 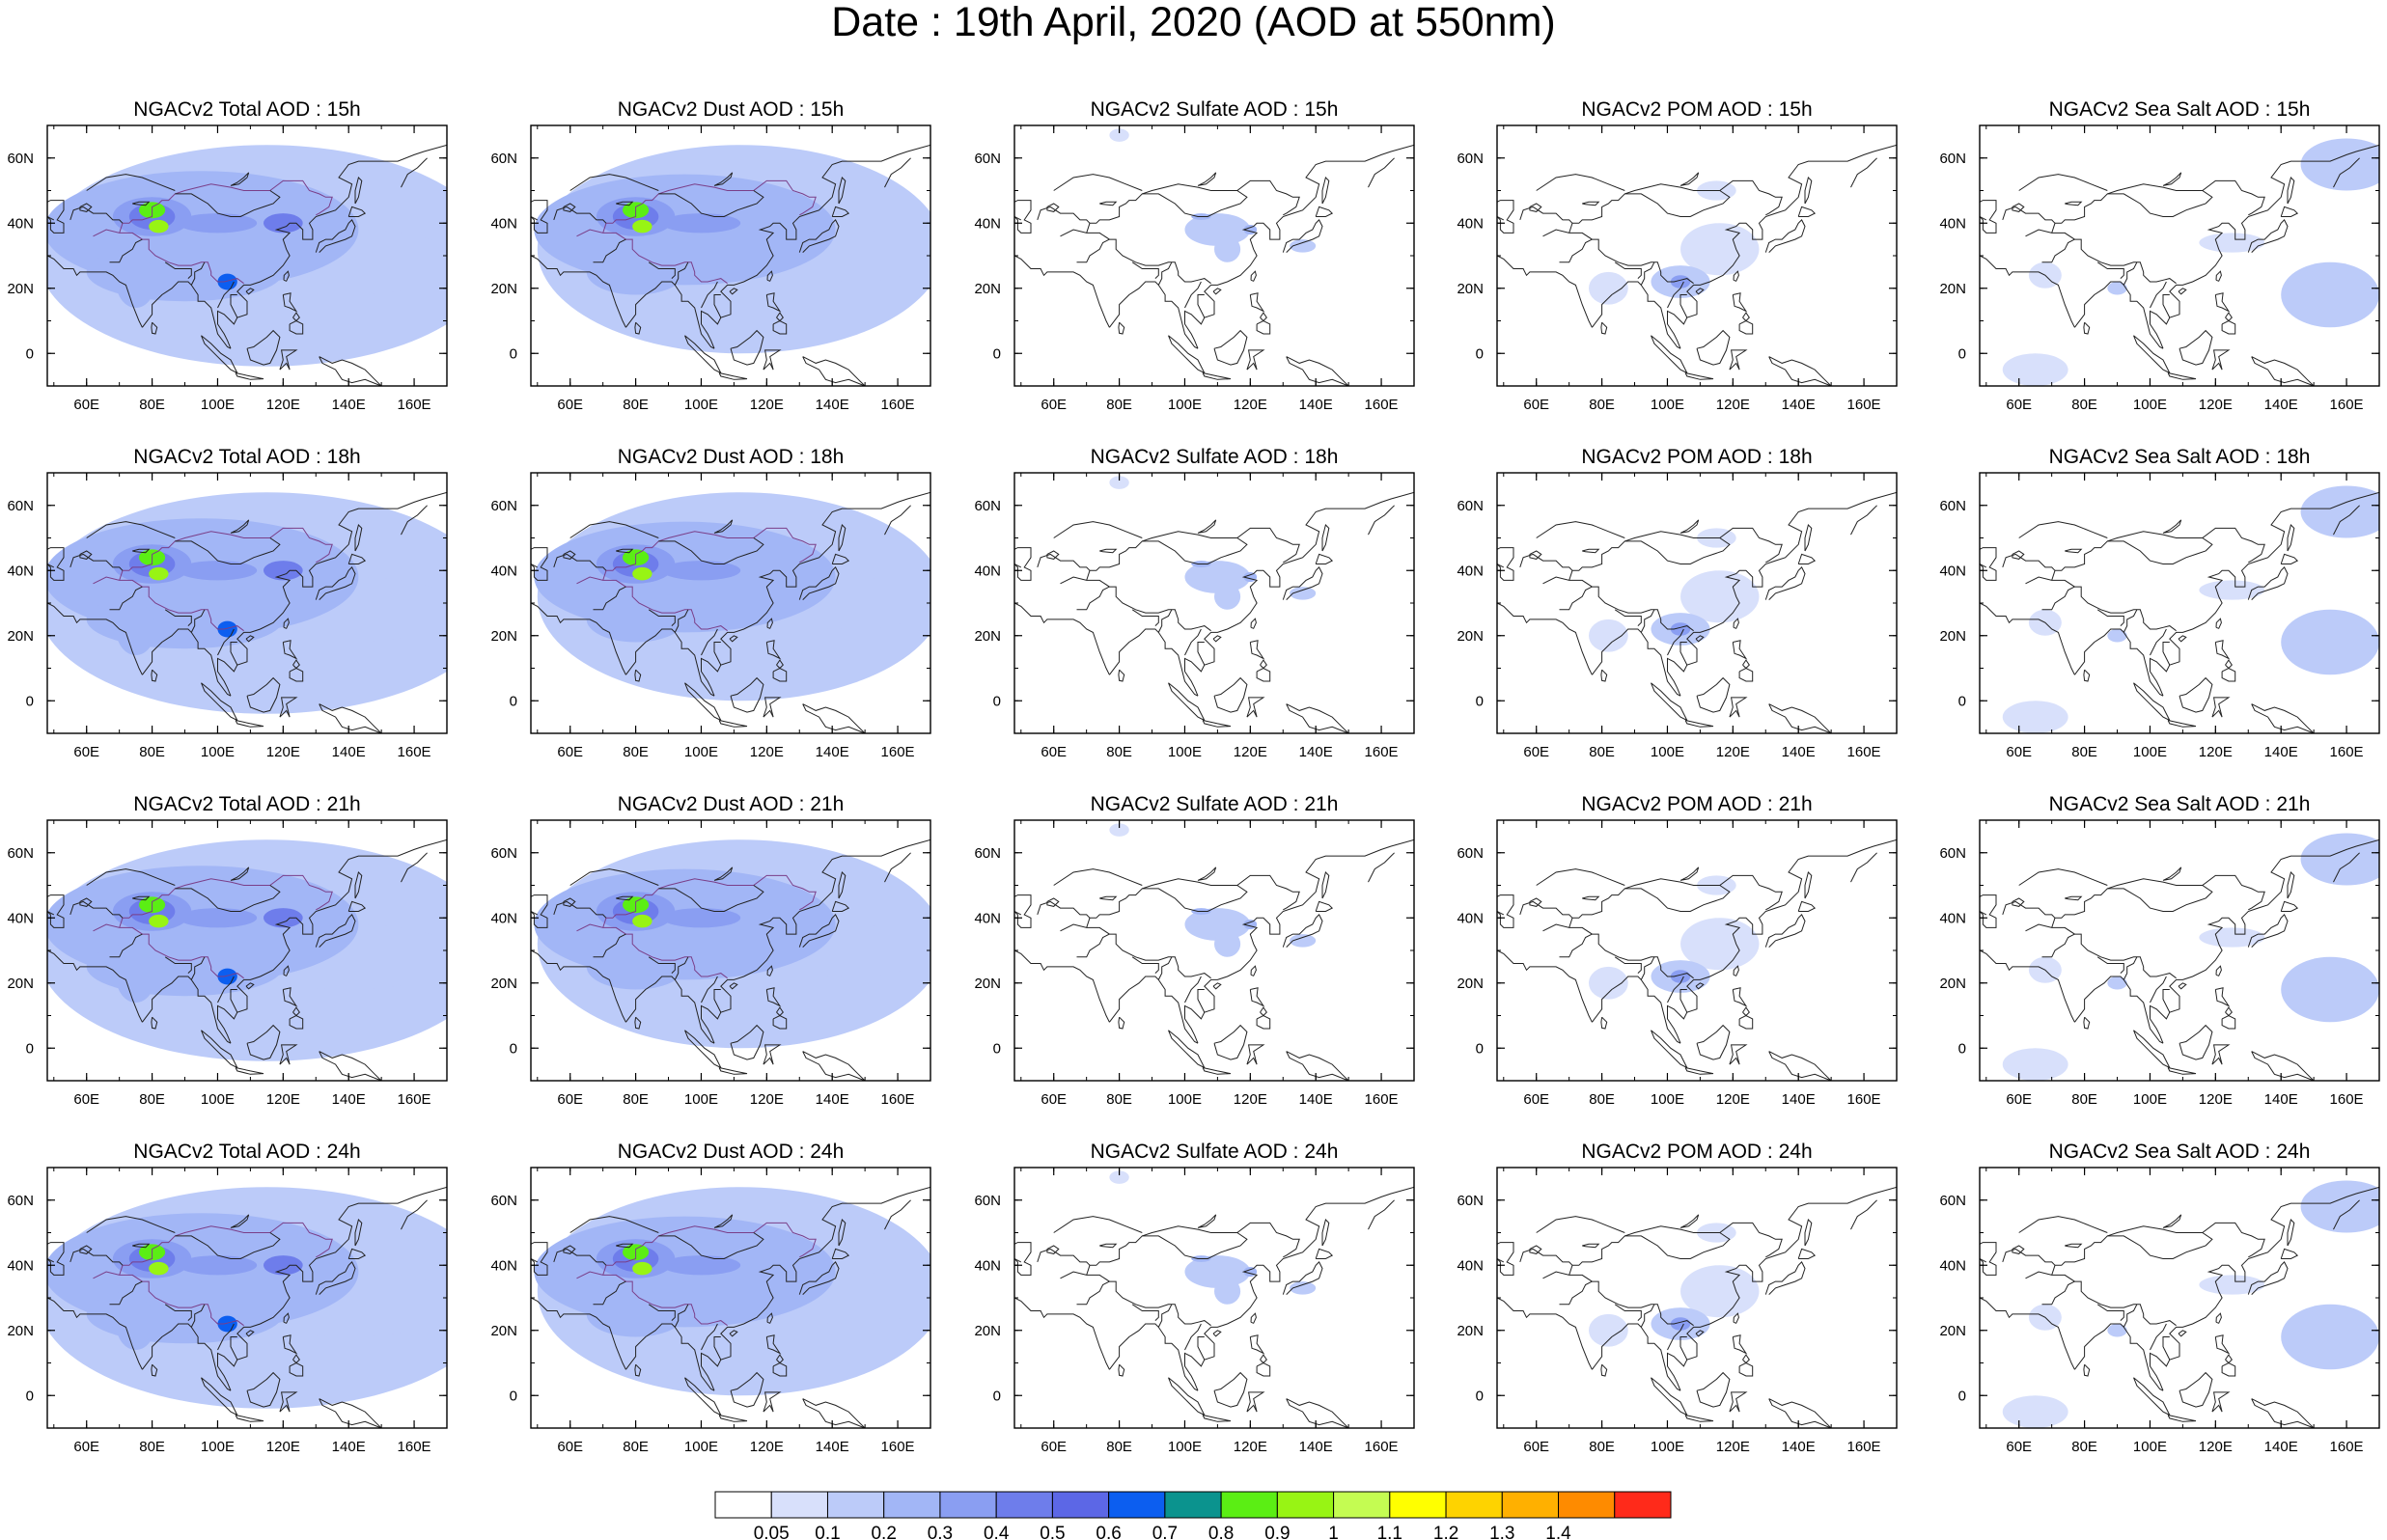 I want to click on lon-tick-label: 160E, so click(x=2347, y=1099).